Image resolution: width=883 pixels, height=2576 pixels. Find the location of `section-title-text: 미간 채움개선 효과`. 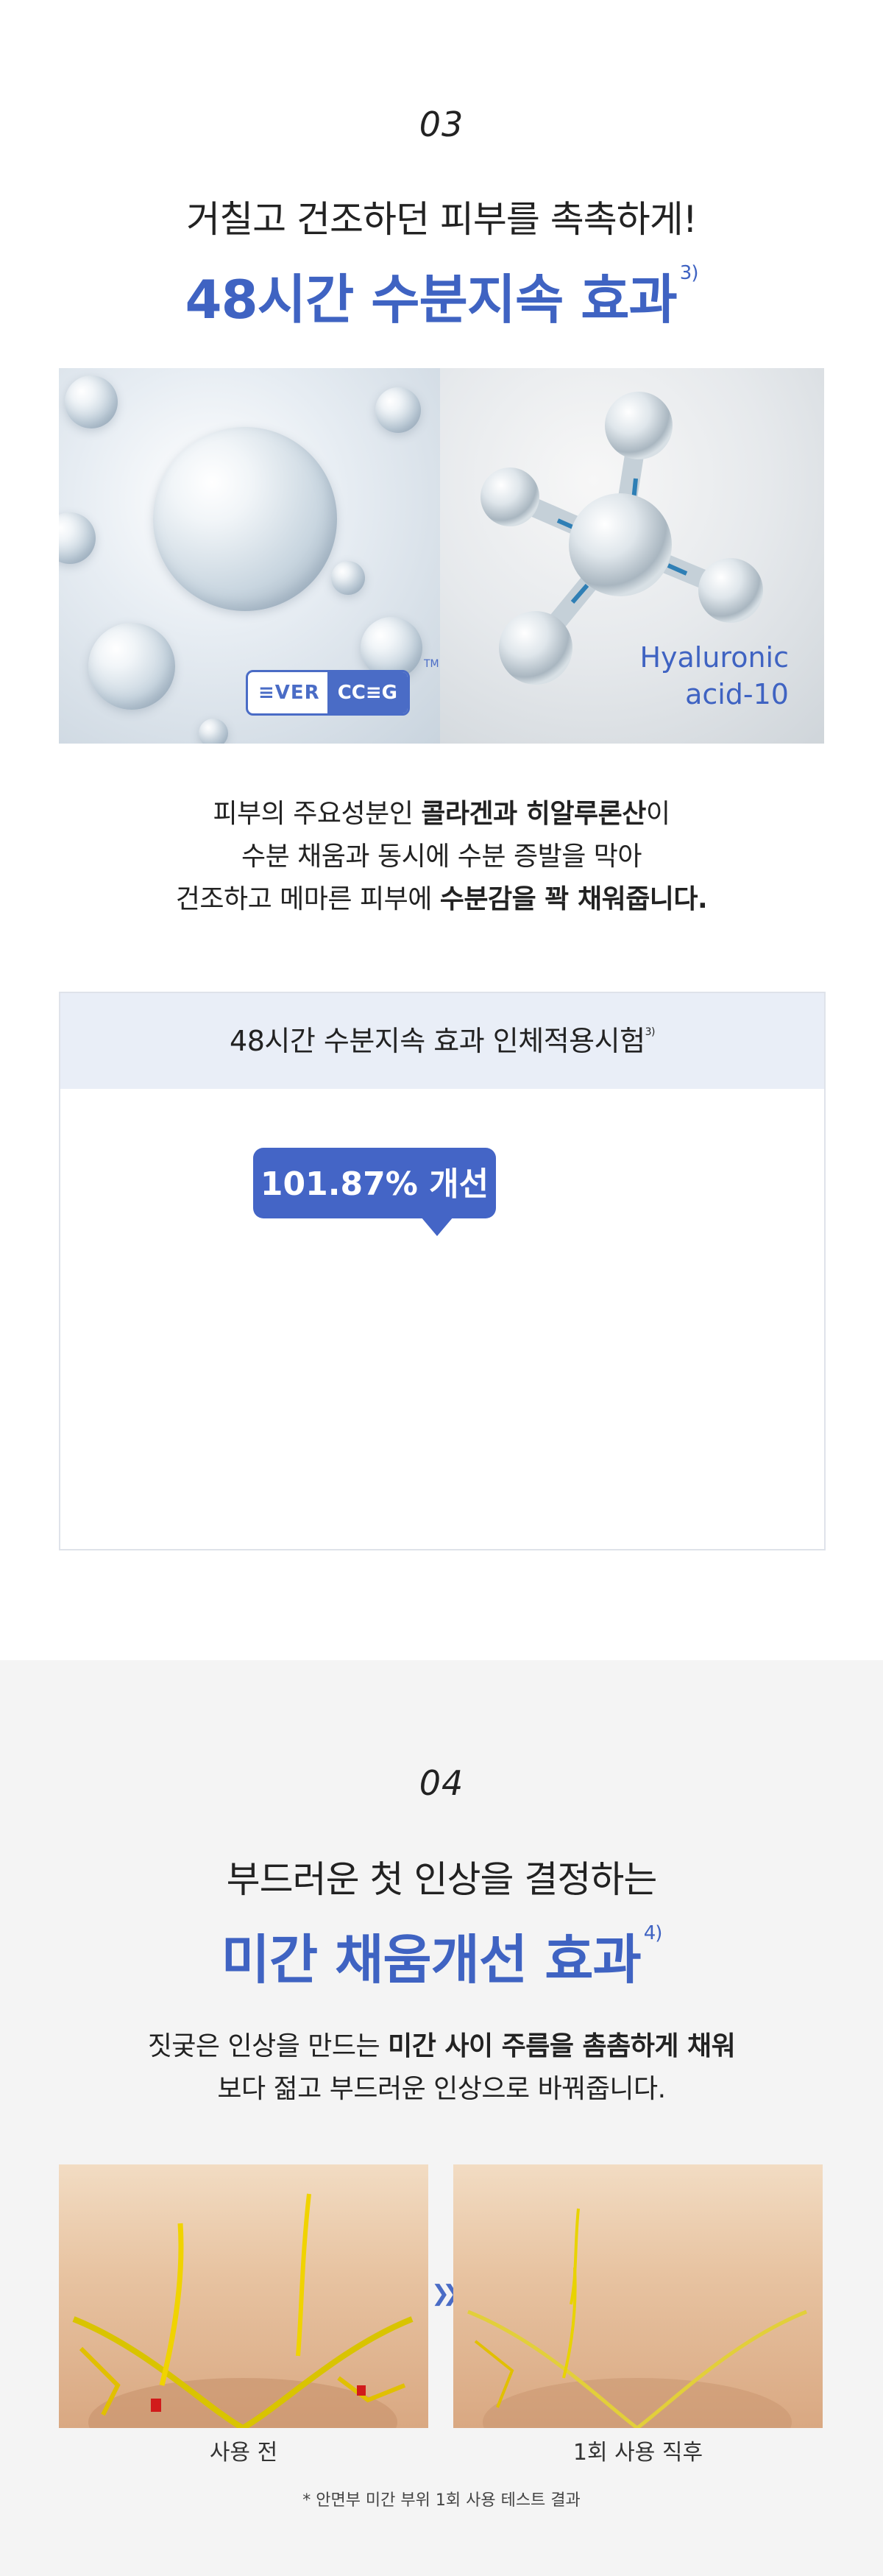

section-title-text: 미간 채움개선 효과 is located at coordinates (431, 1960).